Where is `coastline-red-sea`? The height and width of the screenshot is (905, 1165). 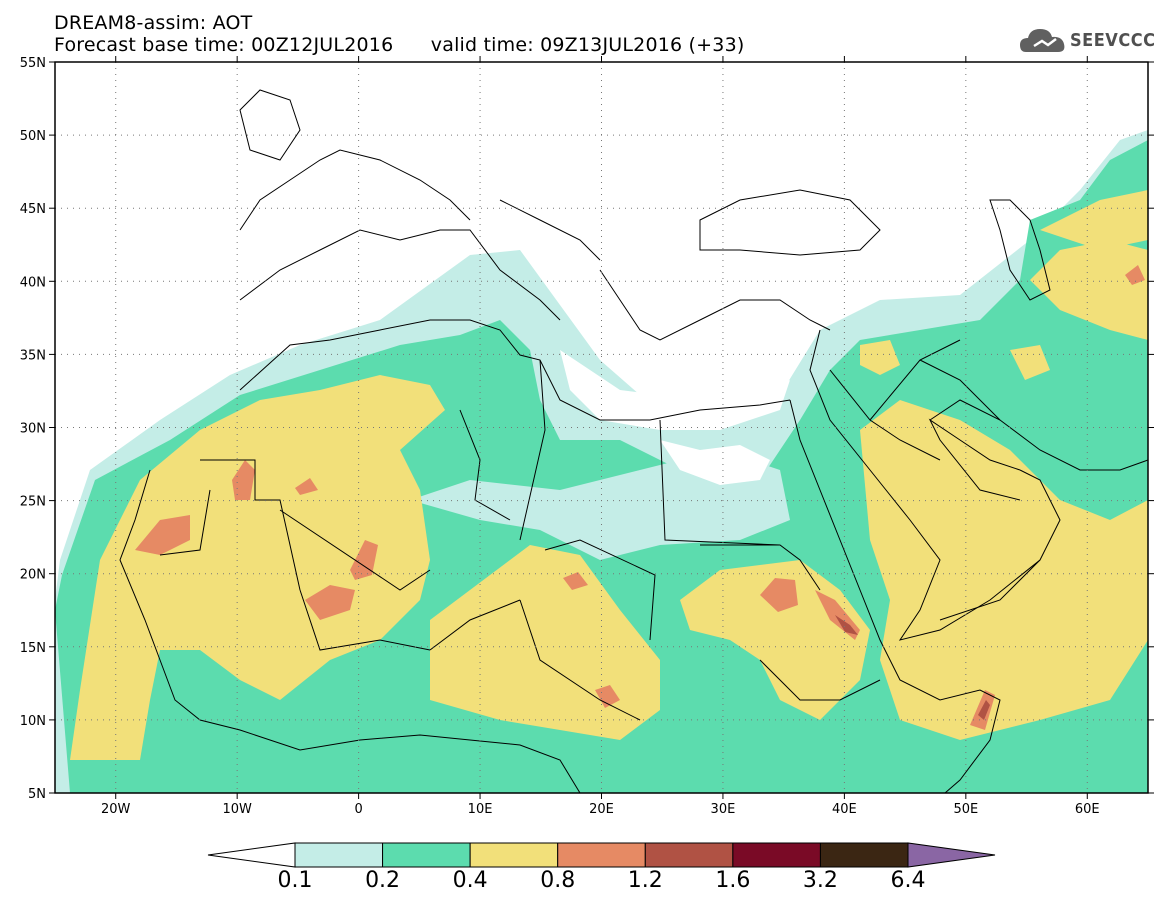
coastline-red-sea is located at coordinates (895, 596).